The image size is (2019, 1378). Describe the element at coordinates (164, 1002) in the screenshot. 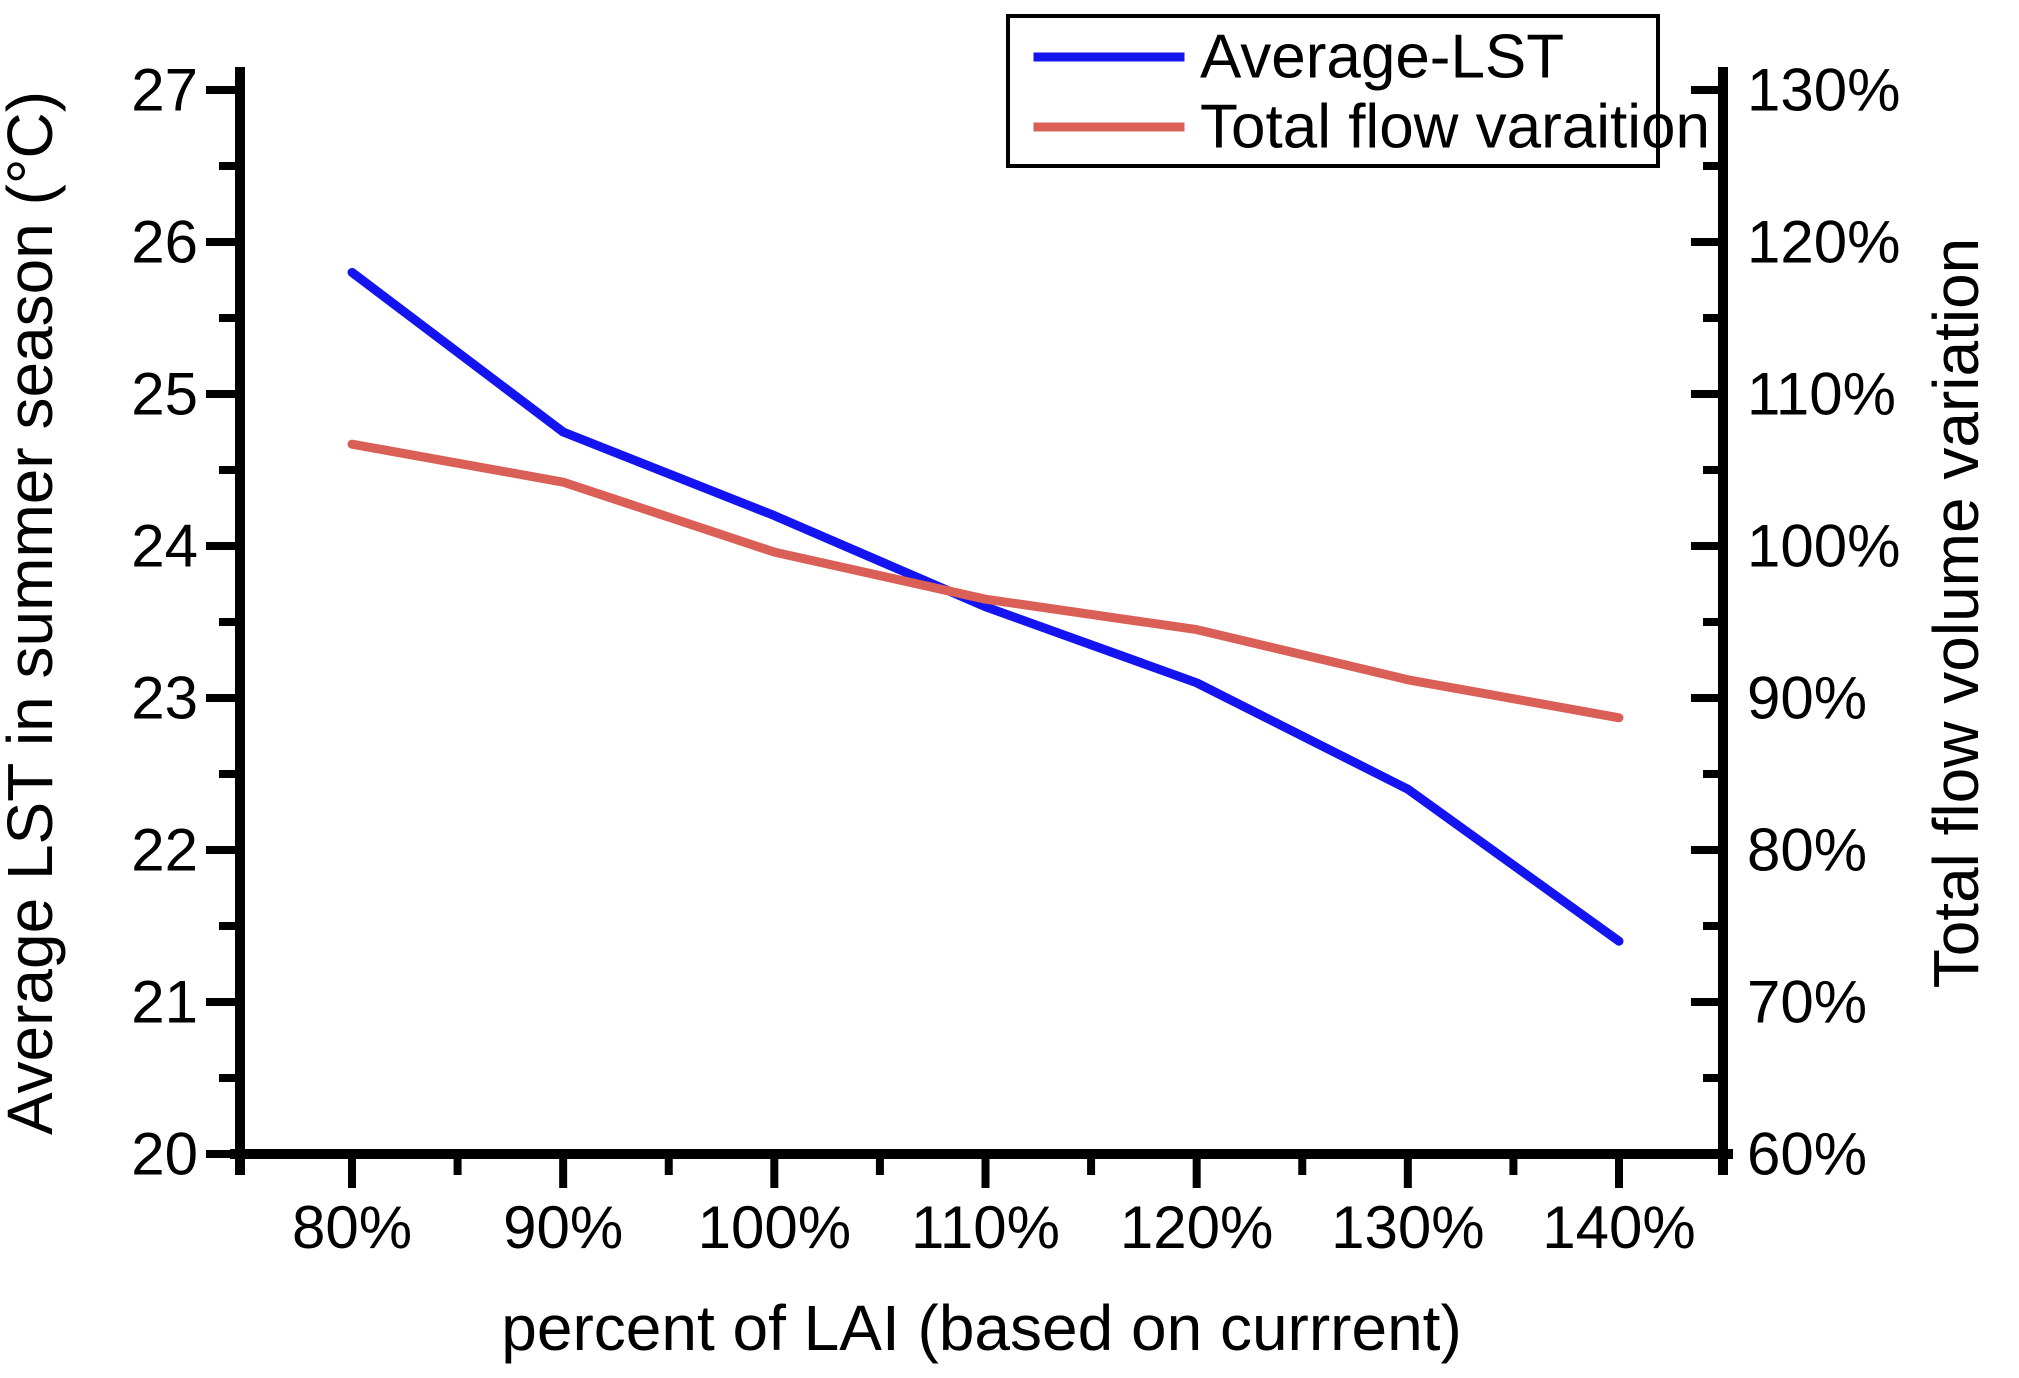

I see `y-left-tick-label: 21` at that location.